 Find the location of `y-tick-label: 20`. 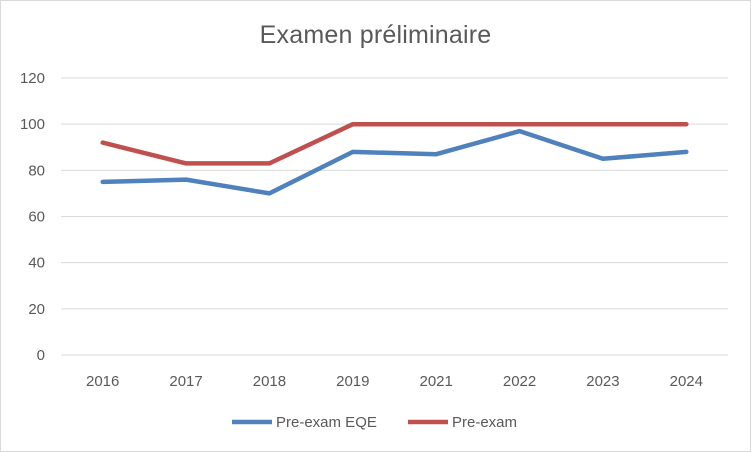

y-tick-label: 20 is located at coordinates (36, 309).